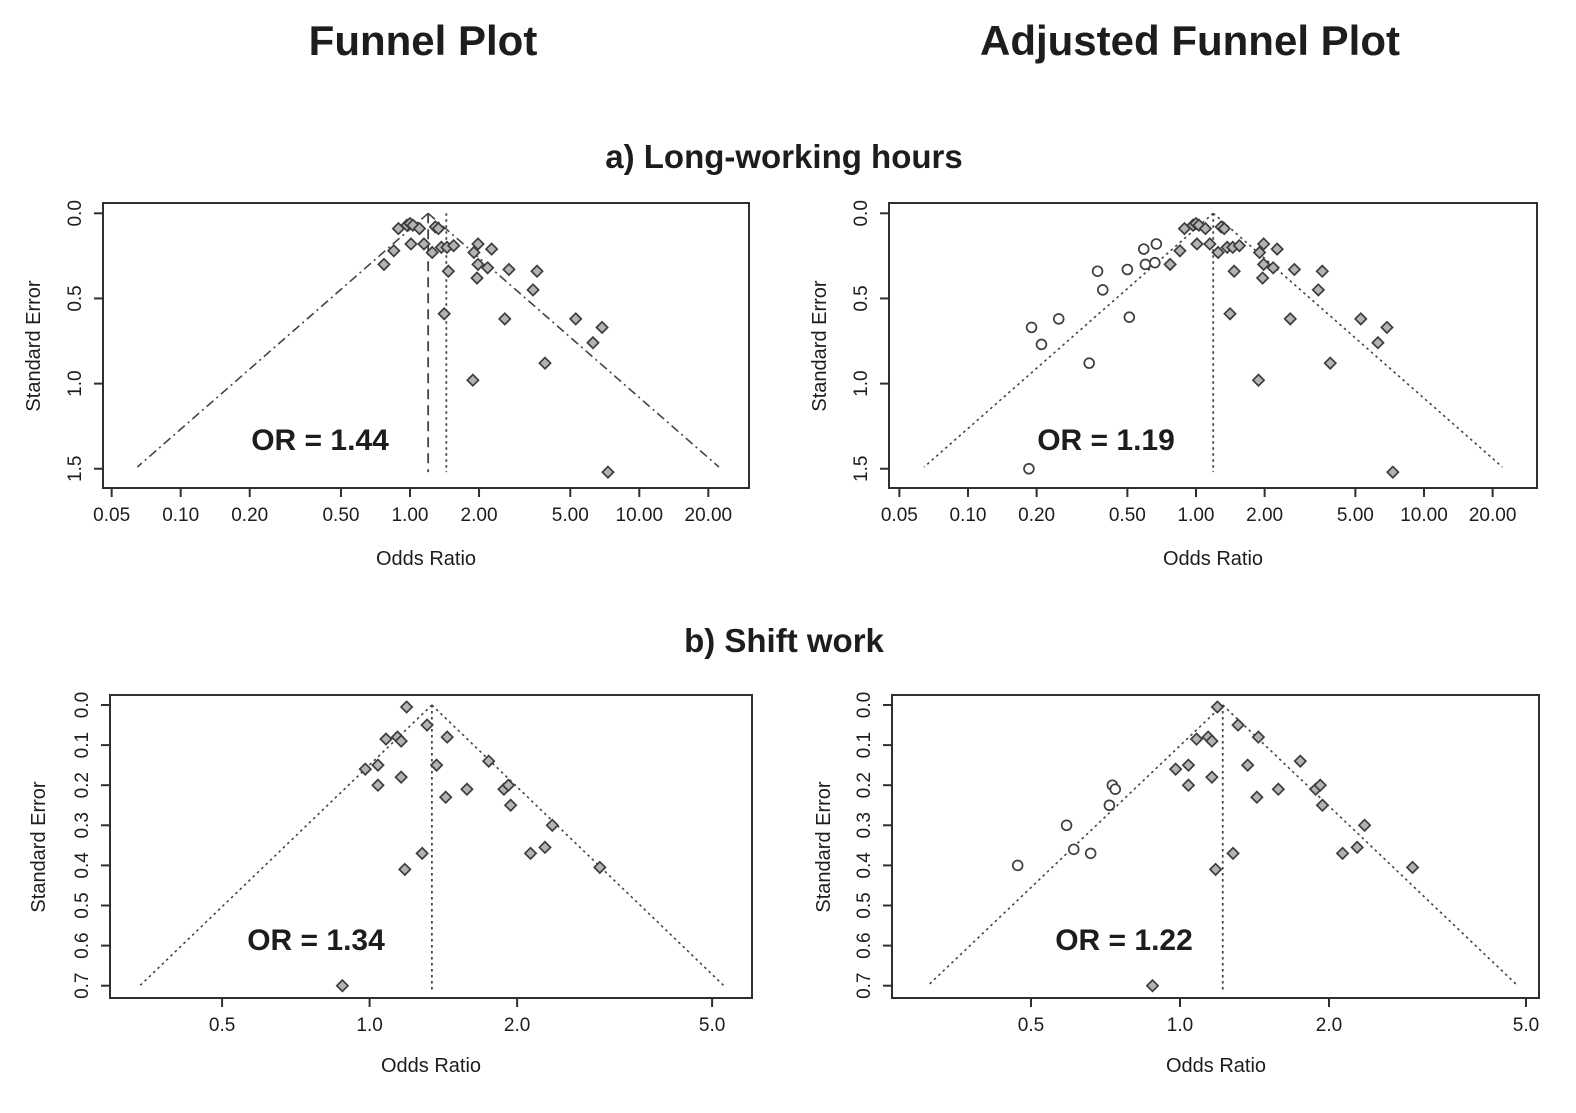  What do you see at coordinates (82, 825) in the screenshot?
I see `y-tick-label: 0.3` at bounding box center [82, 825].